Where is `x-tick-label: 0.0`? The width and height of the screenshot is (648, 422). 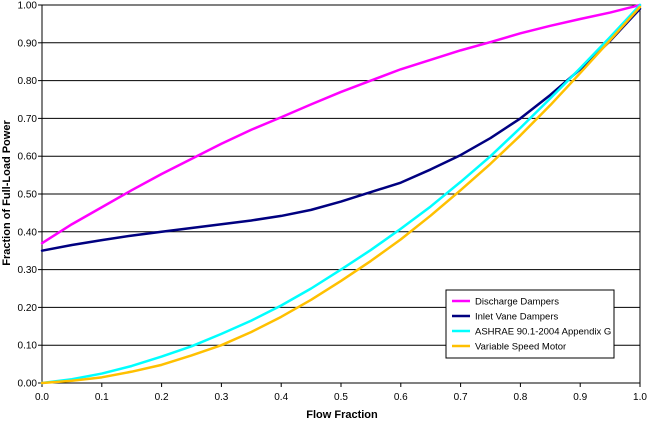
x-tick-label: 0.0 is located at coordinates (42, 397).